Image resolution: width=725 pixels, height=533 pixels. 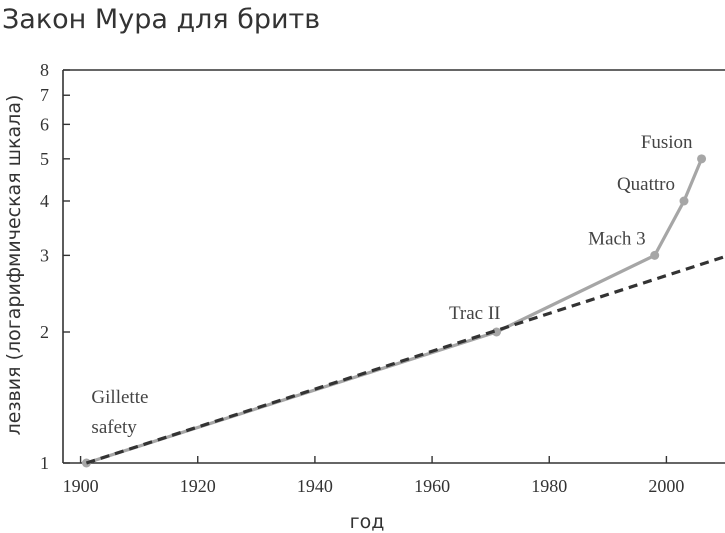 What do you see at coordinates (119, 397) in the screenshot?
I see `annotation-label: Gillette` at bounding box center [119, 397].